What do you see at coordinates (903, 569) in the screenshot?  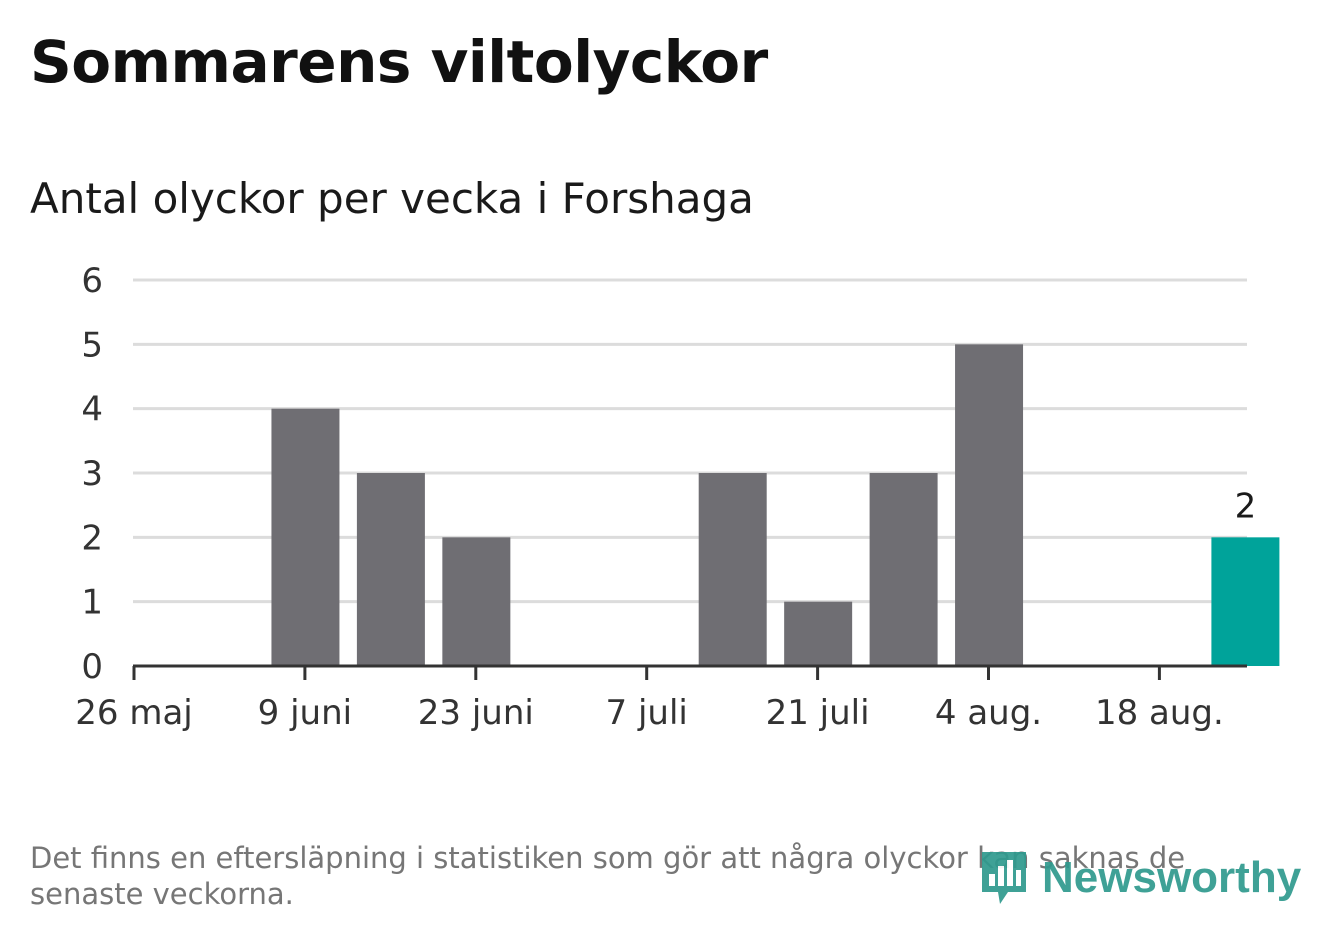 I see `bar-v30` at bounding box center [903, 569].